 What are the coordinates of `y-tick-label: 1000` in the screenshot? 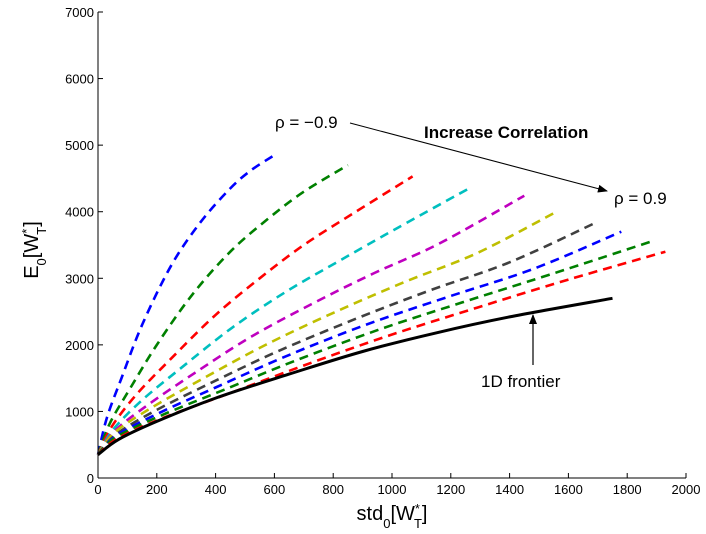 It's located at (79, 411).